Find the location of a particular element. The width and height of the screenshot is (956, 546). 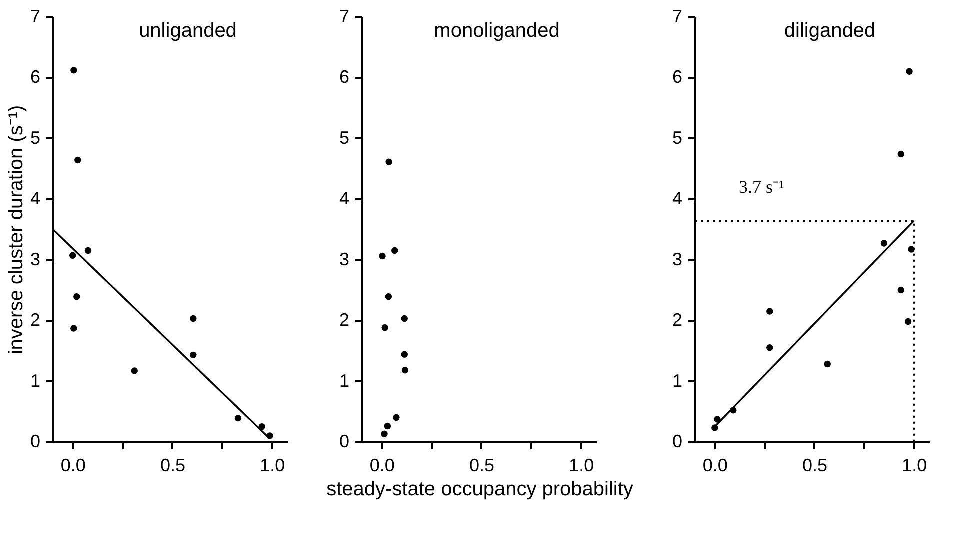

chart-title: diliganded is located at coordinates (830, 31).